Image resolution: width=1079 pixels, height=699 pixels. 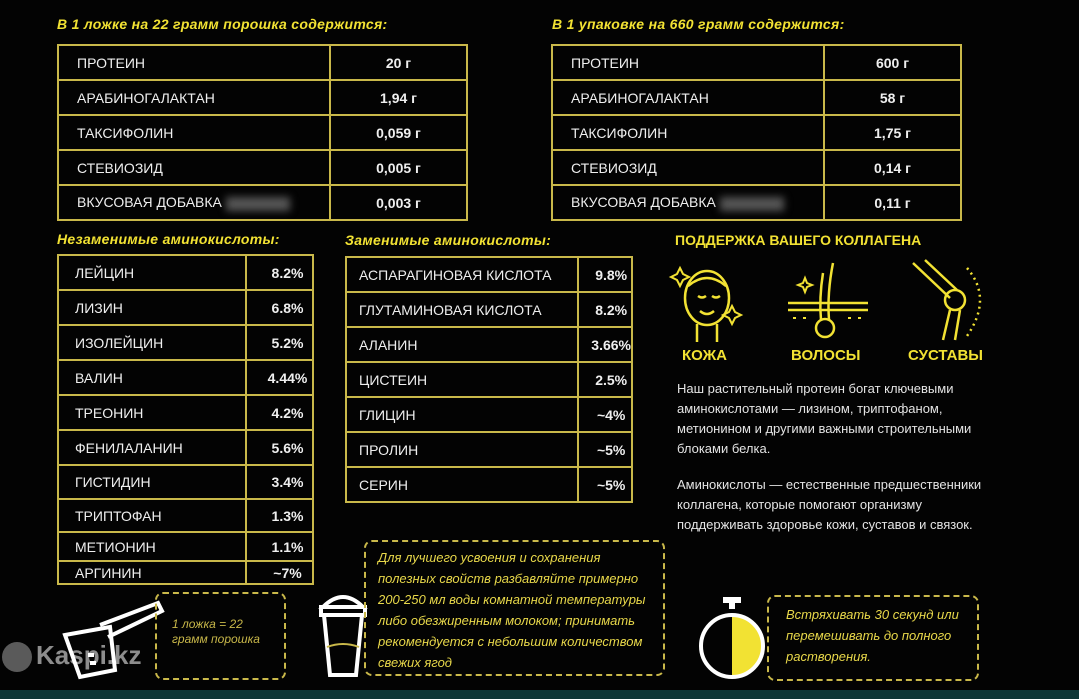 I want to click on row-value: 3.66%, so click(x=605, y=344).